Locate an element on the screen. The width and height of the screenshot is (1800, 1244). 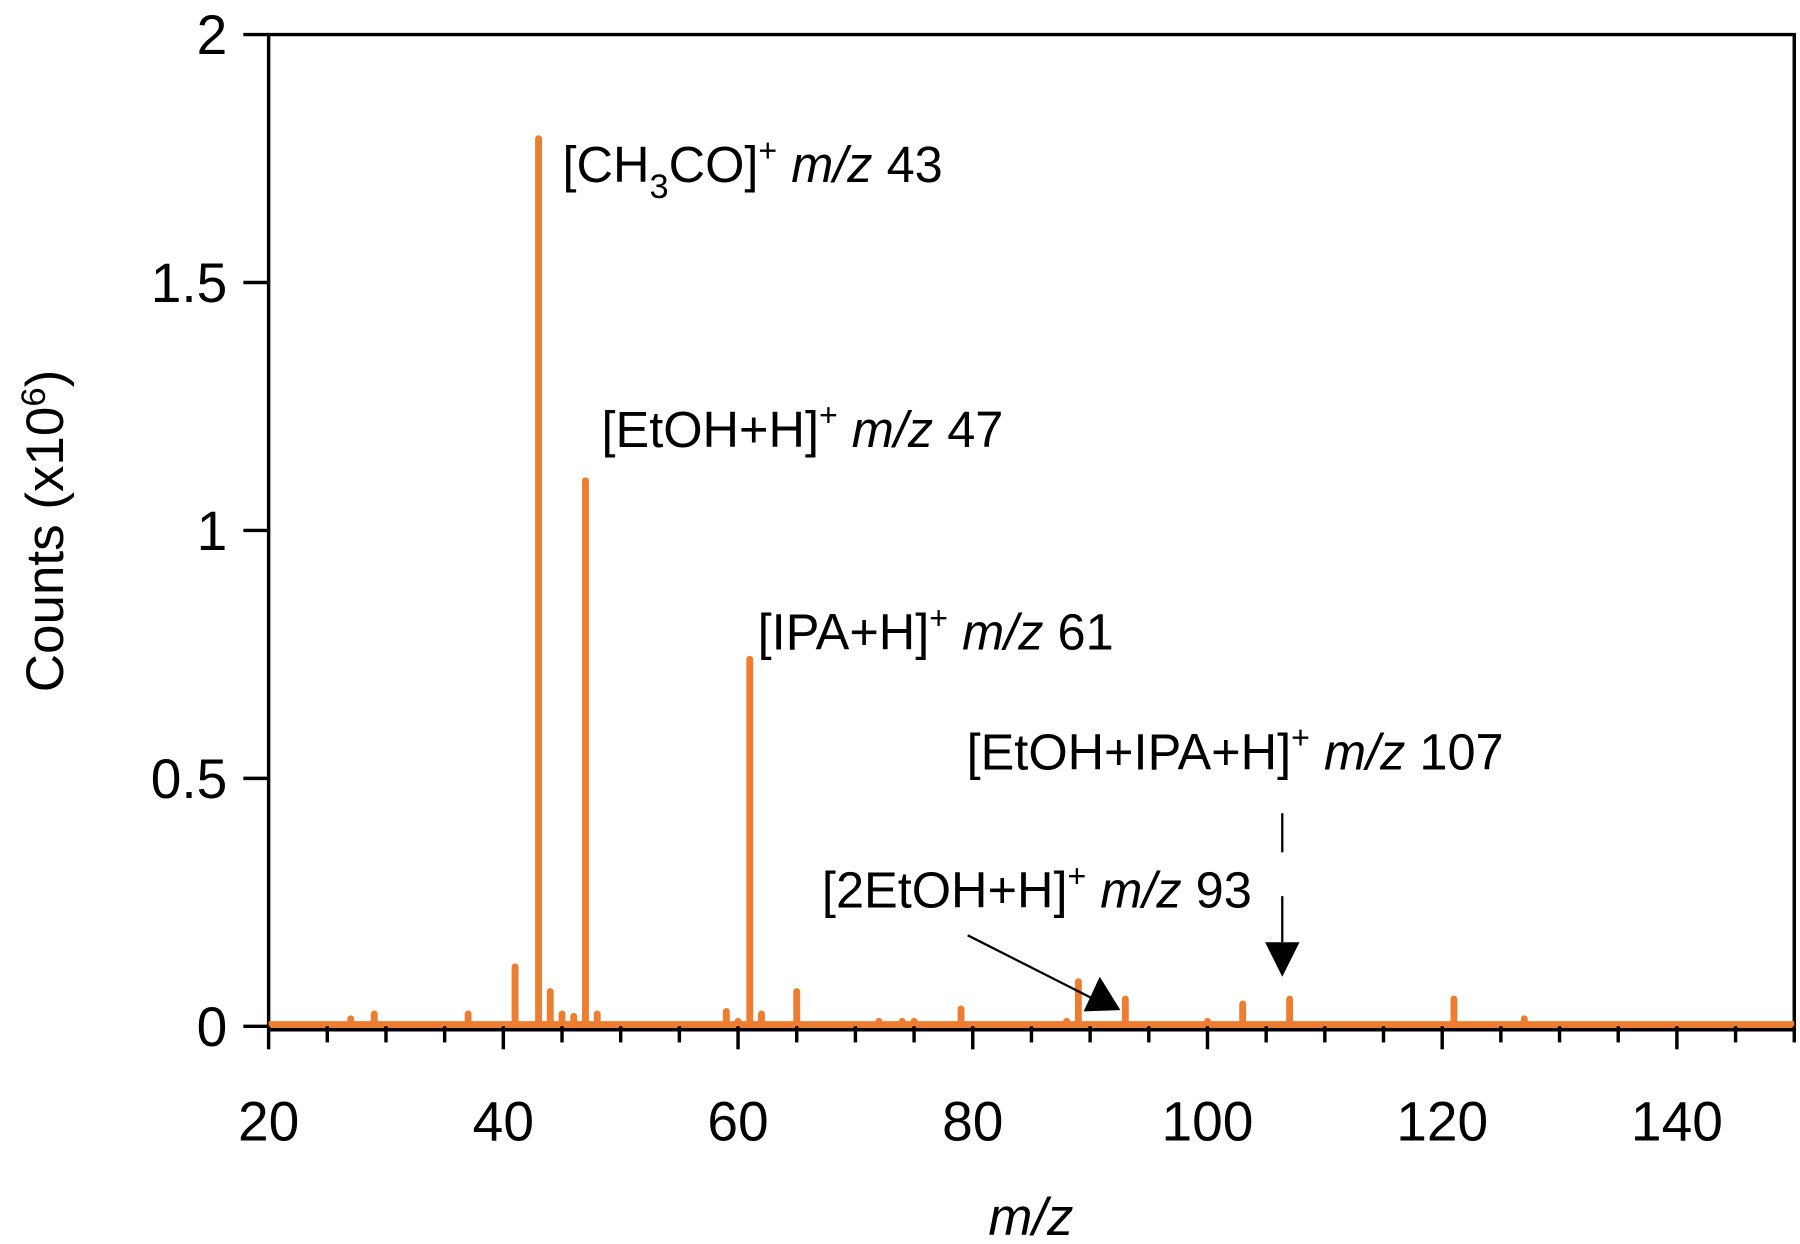
annotation-mz47: [EtOH+H]+ m/z 47 is located at coordinates (803, 427).